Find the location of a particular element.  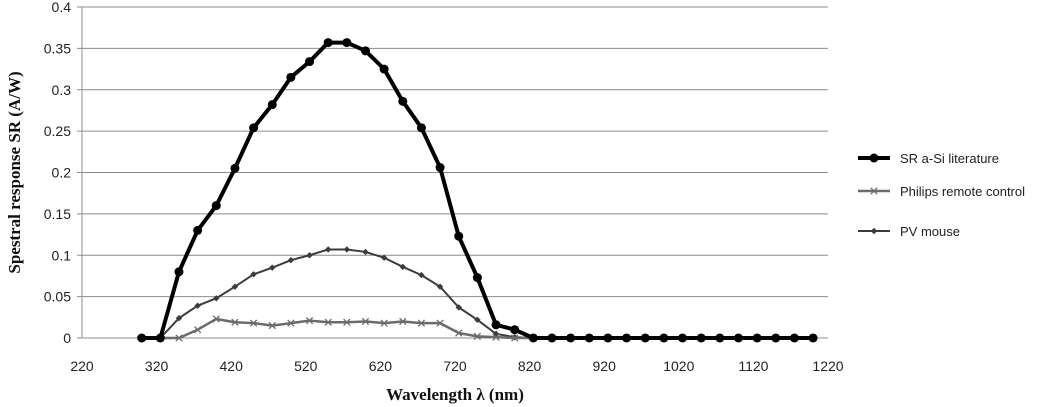

x-tick-label: 920 is located at coordinates (605, 366).